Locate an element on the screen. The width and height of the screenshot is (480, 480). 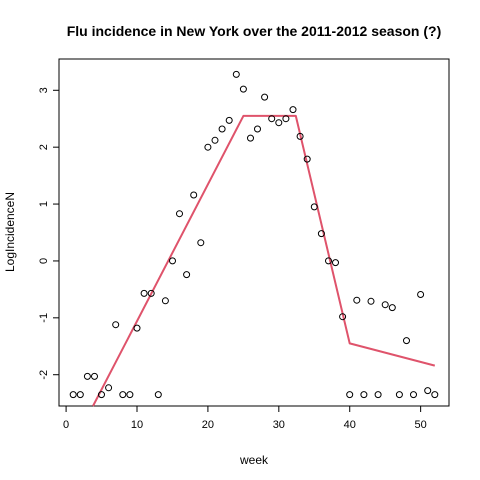
y-tick-label: 1 is located at coordinates (44, 204).